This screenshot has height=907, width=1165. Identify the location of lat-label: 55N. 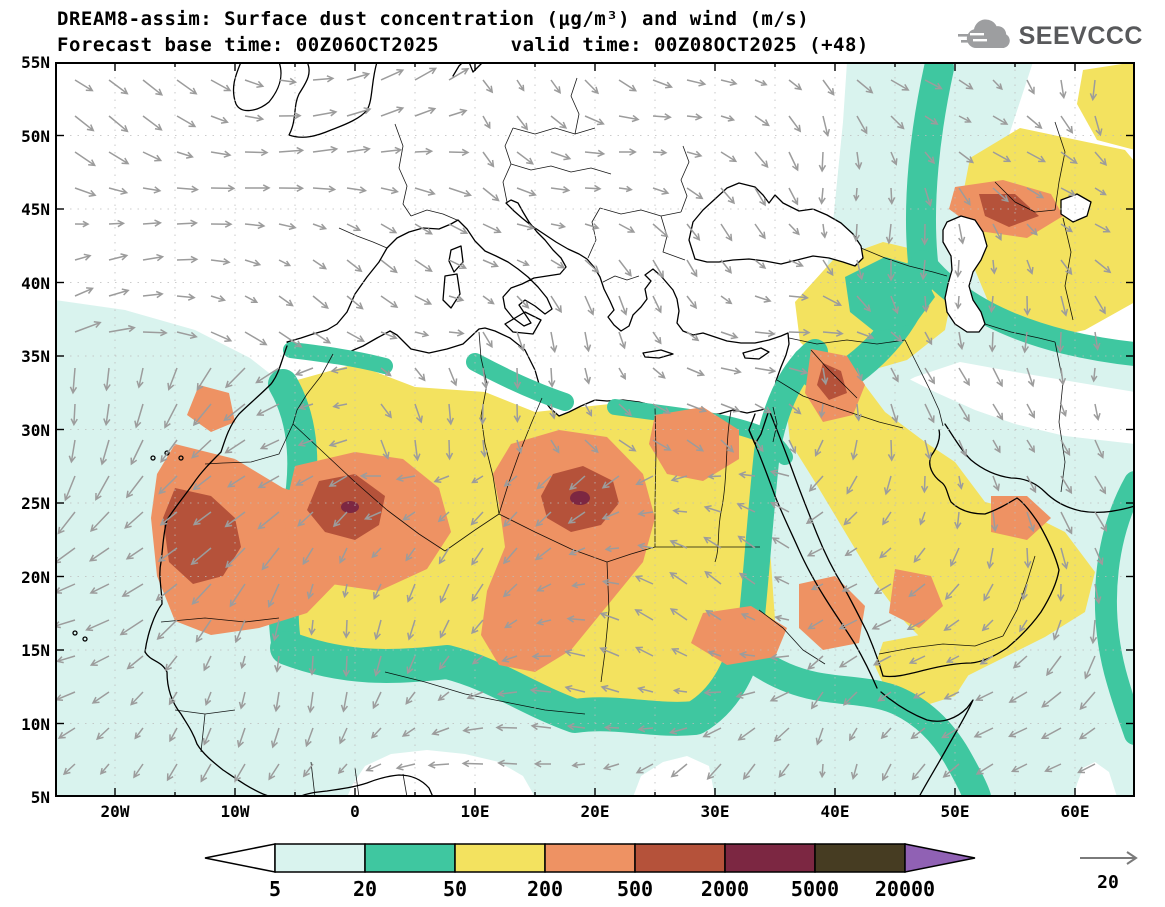
(35, 62).